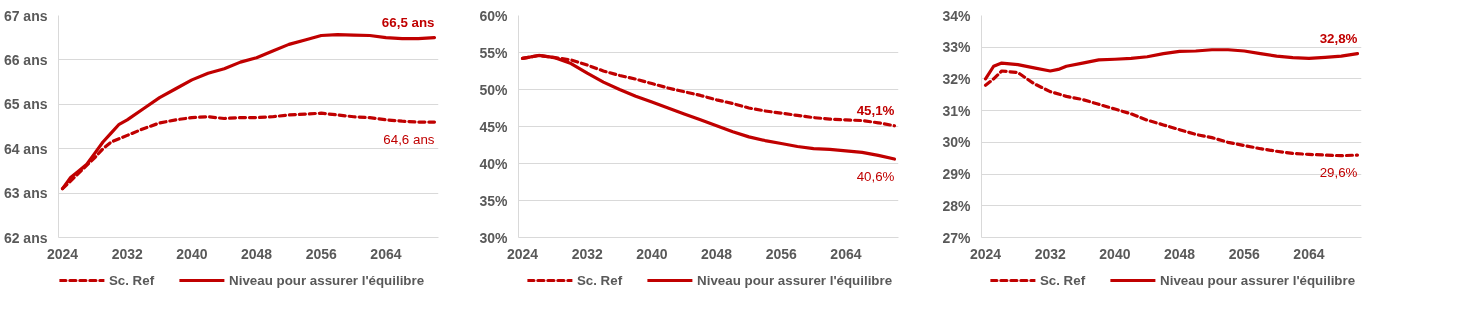  I want to click on y-tick-label: 40%, so click(494, 163).